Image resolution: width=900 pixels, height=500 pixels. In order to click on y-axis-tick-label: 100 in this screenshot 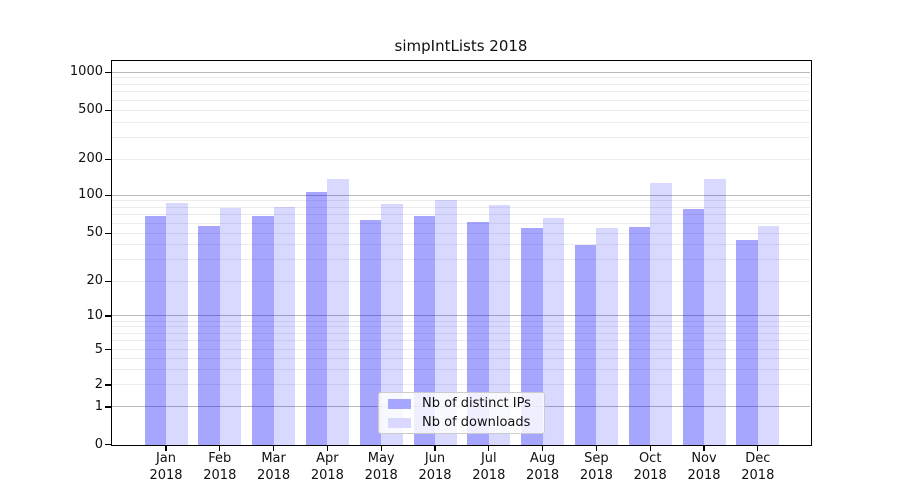, I will do `click(90, 195)`.